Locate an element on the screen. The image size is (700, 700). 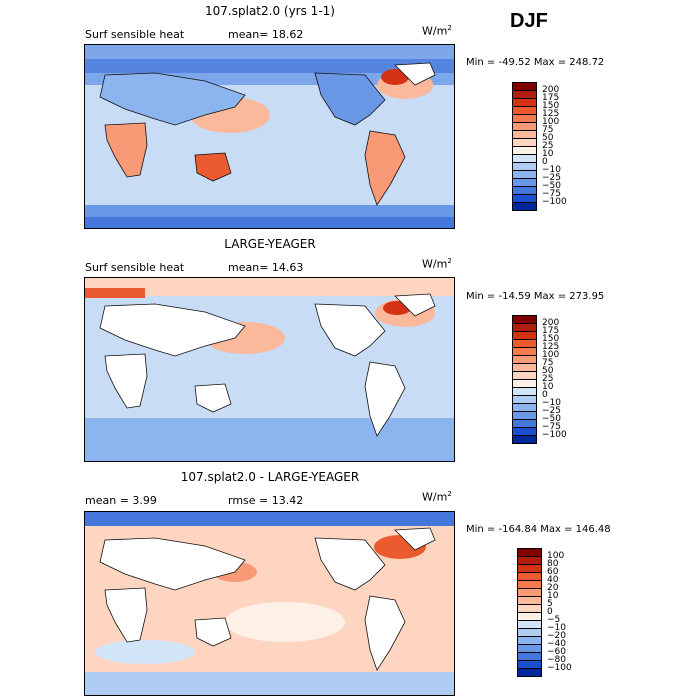
panel-3-colorbar-label: −5 is located at coordinates (554, 620).